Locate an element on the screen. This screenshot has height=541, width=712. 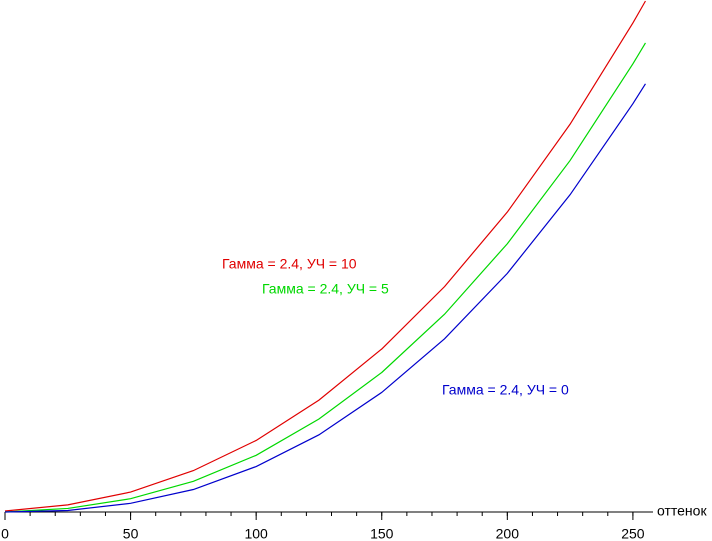
x-tick-label: 50 is located at coordinates (131, 533).